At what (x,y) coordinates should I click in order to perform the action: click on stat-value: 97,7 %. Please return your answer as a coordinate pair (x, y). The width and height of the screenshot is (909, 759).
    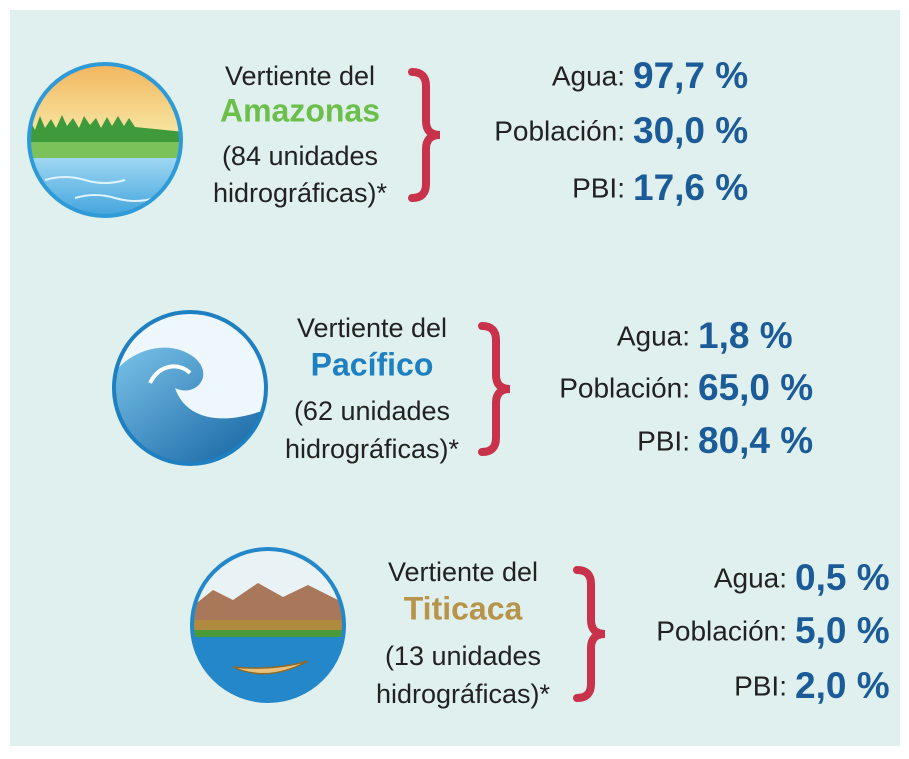
    Looking at the image, I should click on (690, 75).